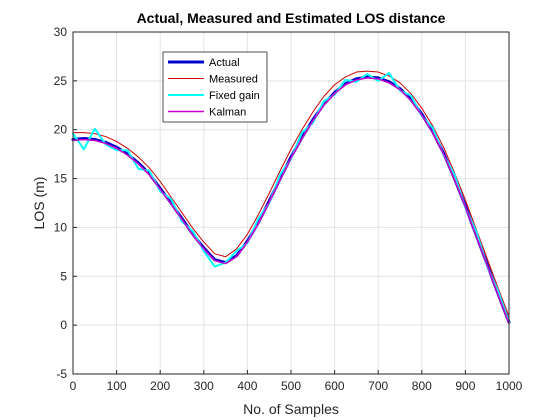 This screenshot has width=560, height=420. What do you see at coordinates (234, 96) in the screenshot?
I see `legend-label-fixed-gain: Fixed gain` at bounding box center [234, 96].